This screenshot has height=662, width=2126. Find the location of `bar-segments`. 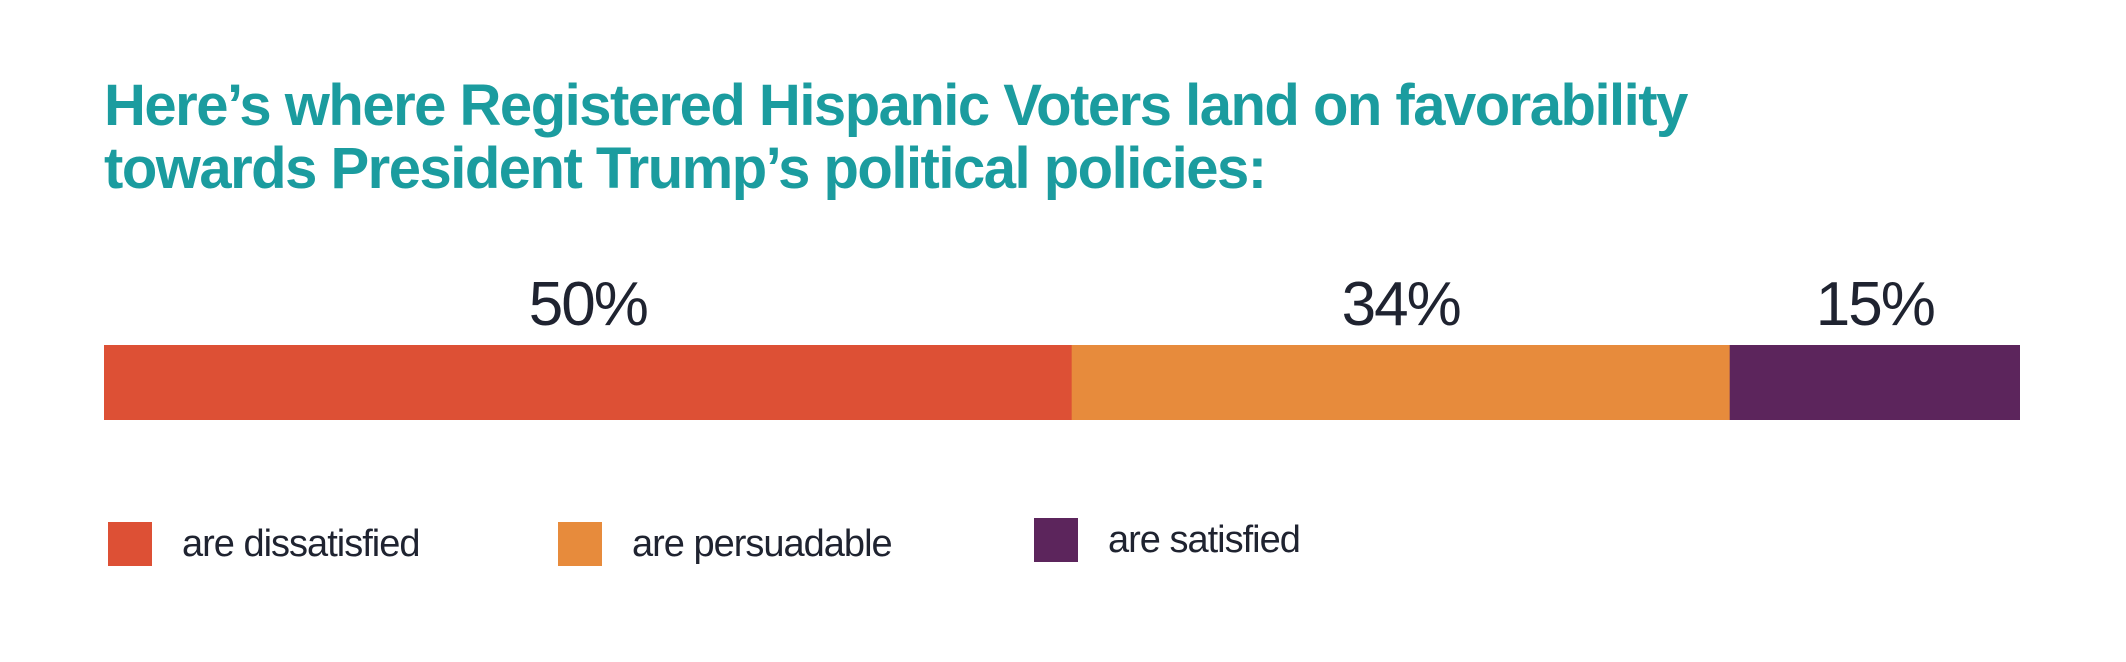

bar-segments is located at coordinates (1062, 382).